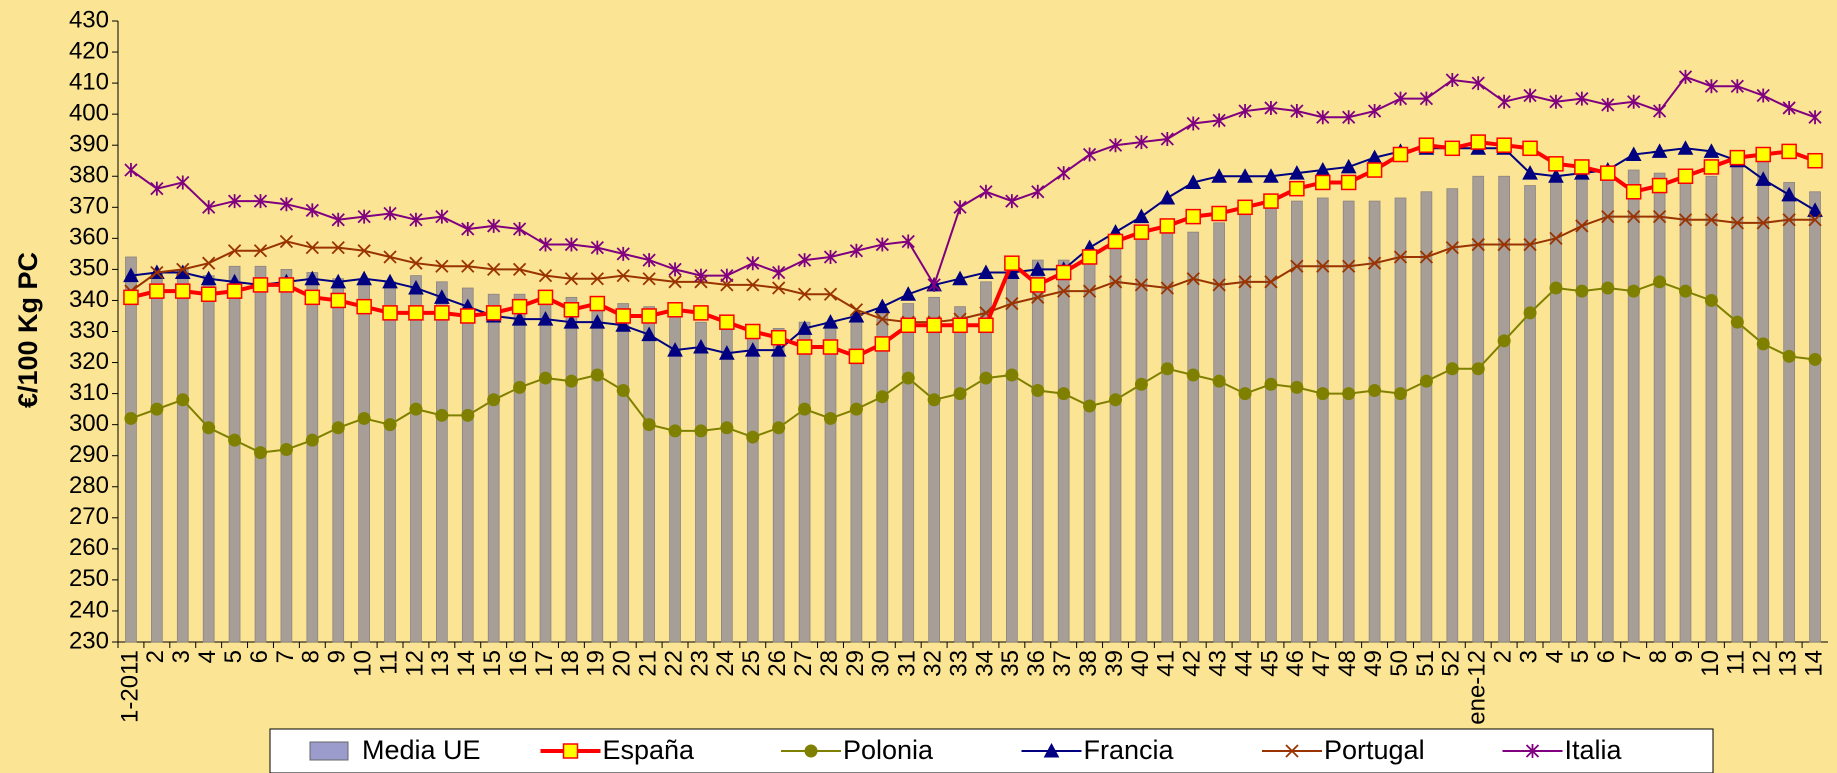 The width and height of the screenshot is (1837, 773). What do you see at coordinates (329, 751) in the screenshot?
I see `legend-swatch` at bounding box center [329, 751].